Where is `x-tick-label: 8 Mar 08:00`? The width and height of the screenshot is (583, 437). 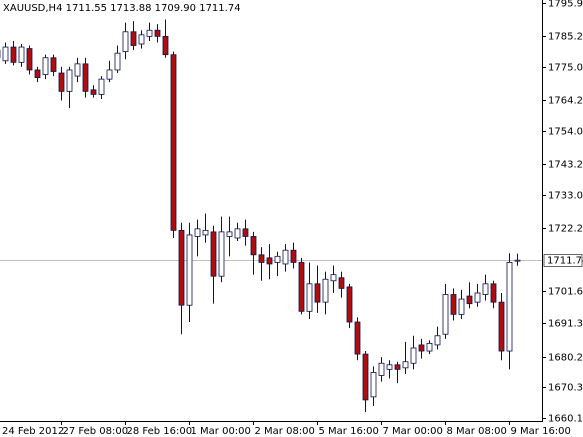
x-tick-label: 8 Mar 08:00 is located at coordinates (477, 431).